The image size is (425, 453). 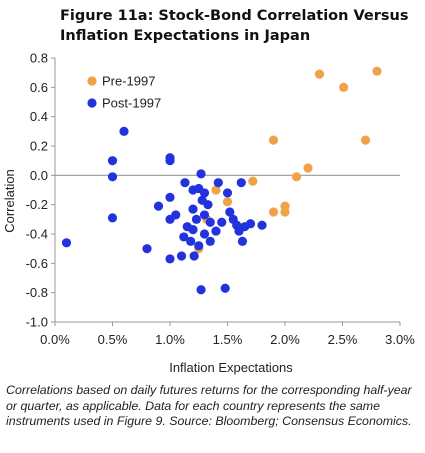 What do you see at coordinates (37, 234) in the screenshot?
I see `y-tick-label: -0.4` at bounding box center [37, 234].